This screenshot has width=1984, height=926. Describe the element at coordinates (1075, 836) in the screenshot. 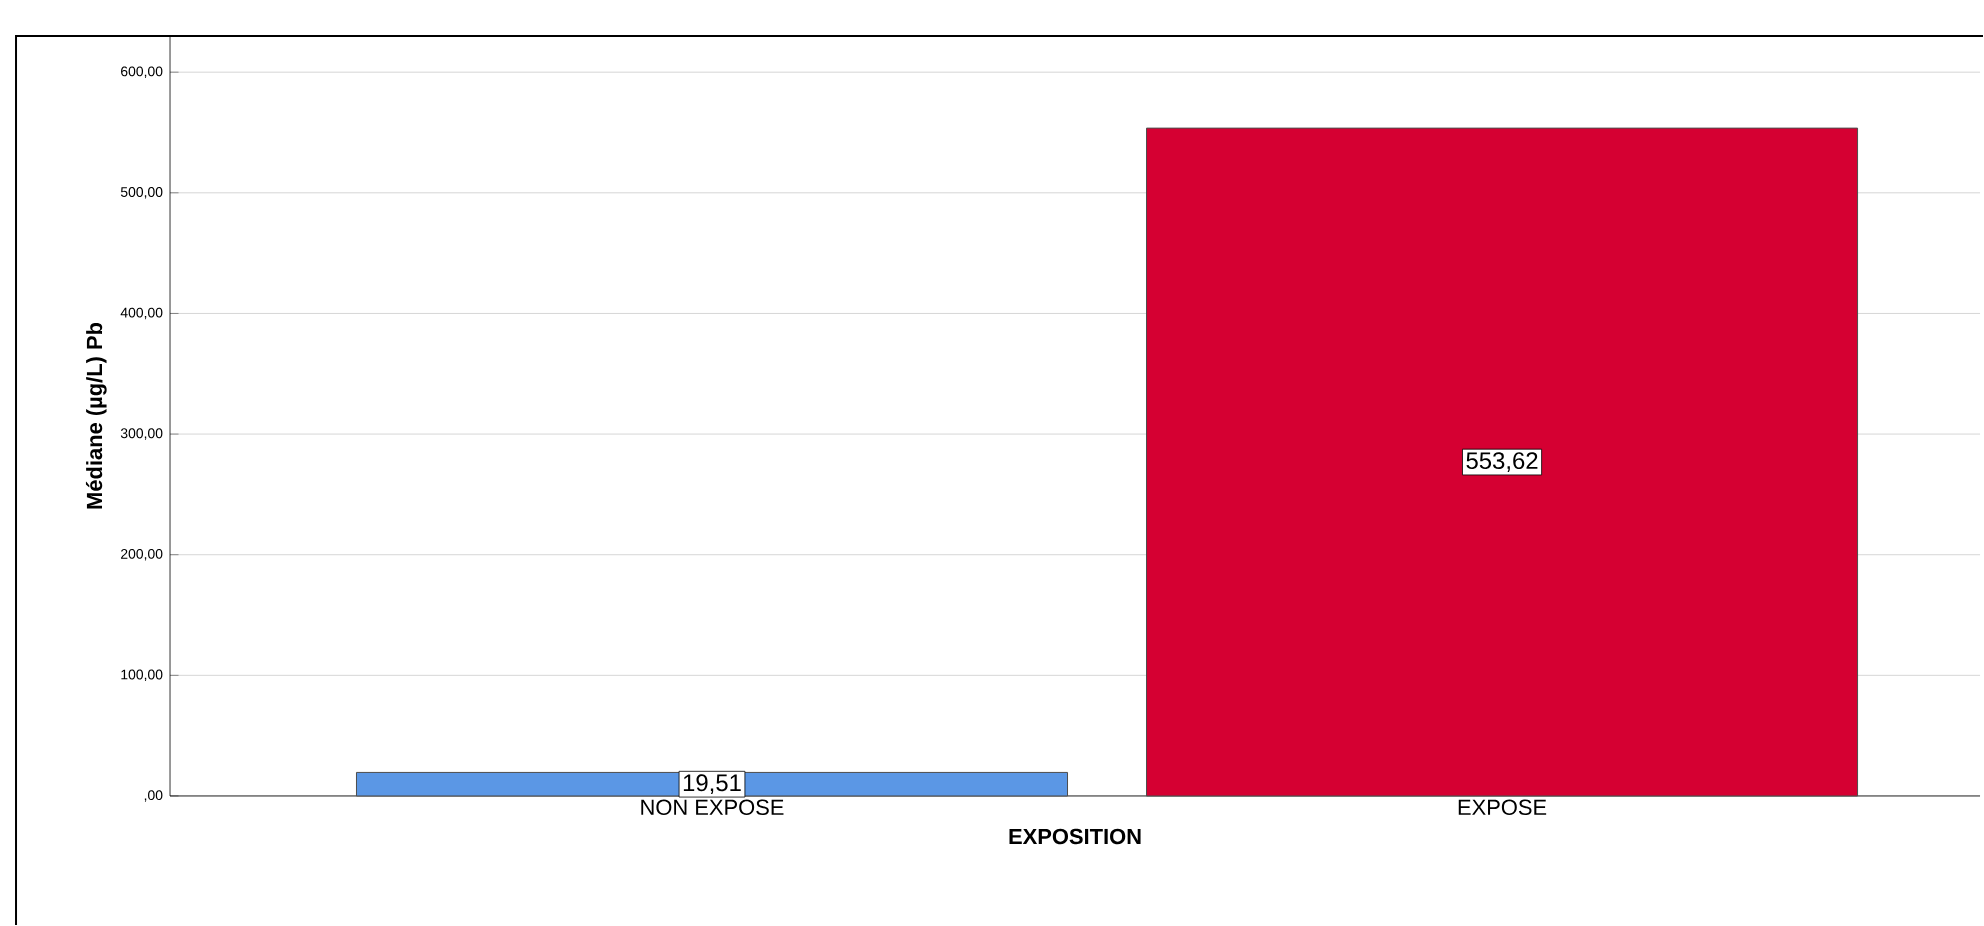

I see `x-axis-title: EXPOSITION` at that location.